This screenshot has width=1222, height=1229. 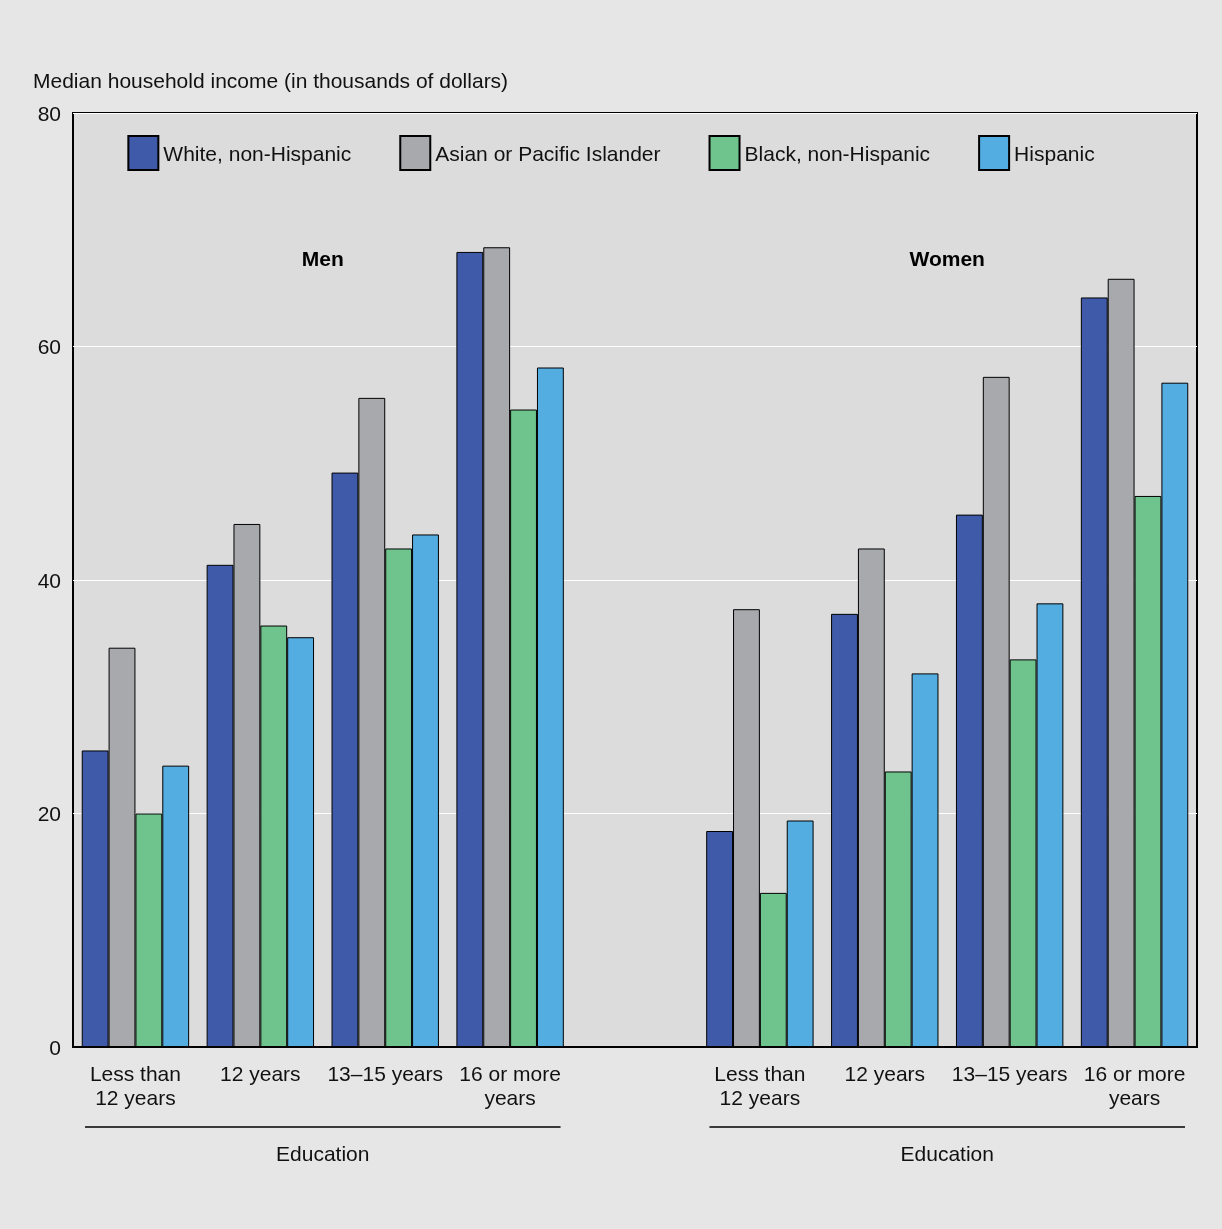 What do you see at coordinates (49, 580) in the screenshot?
I see `y-tick-label: 40` at bounding box center [49, 580].